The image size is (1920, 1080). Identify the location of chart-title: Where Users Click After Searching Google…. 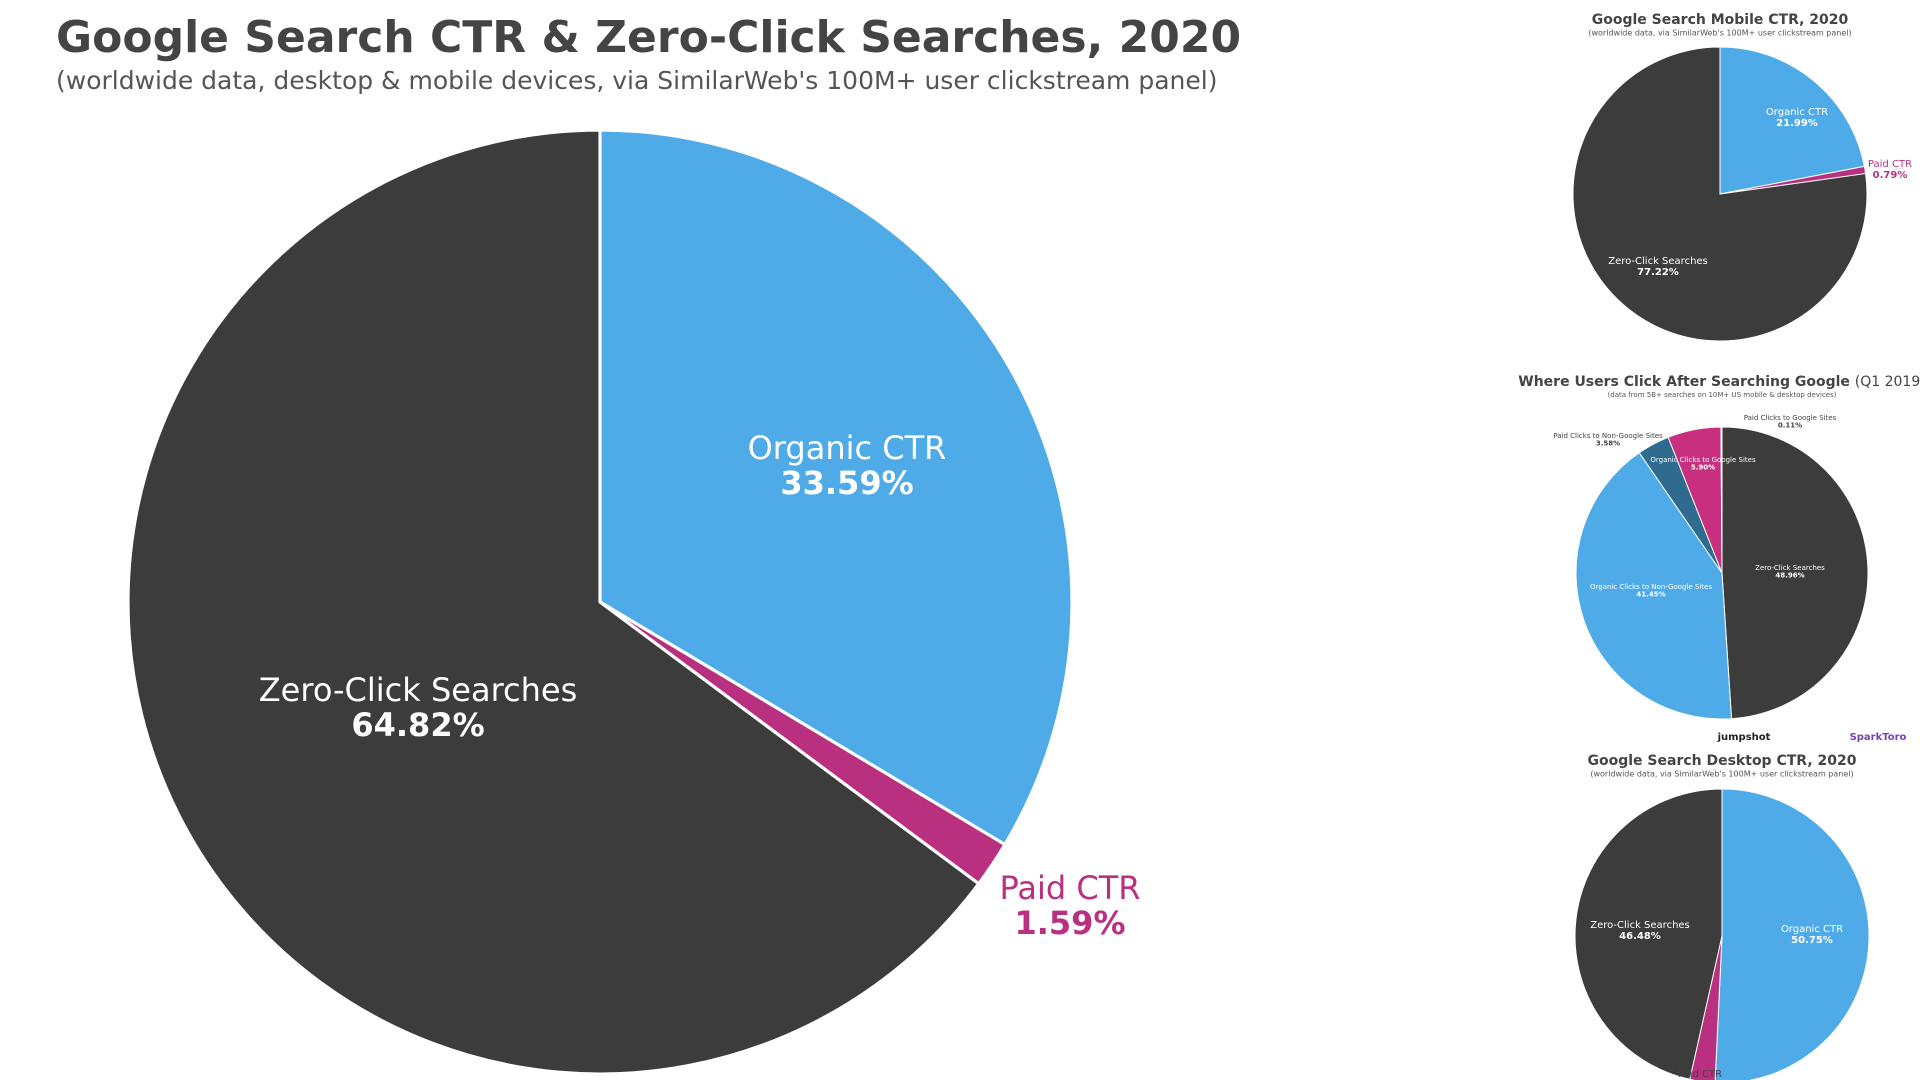
(1719, 382).